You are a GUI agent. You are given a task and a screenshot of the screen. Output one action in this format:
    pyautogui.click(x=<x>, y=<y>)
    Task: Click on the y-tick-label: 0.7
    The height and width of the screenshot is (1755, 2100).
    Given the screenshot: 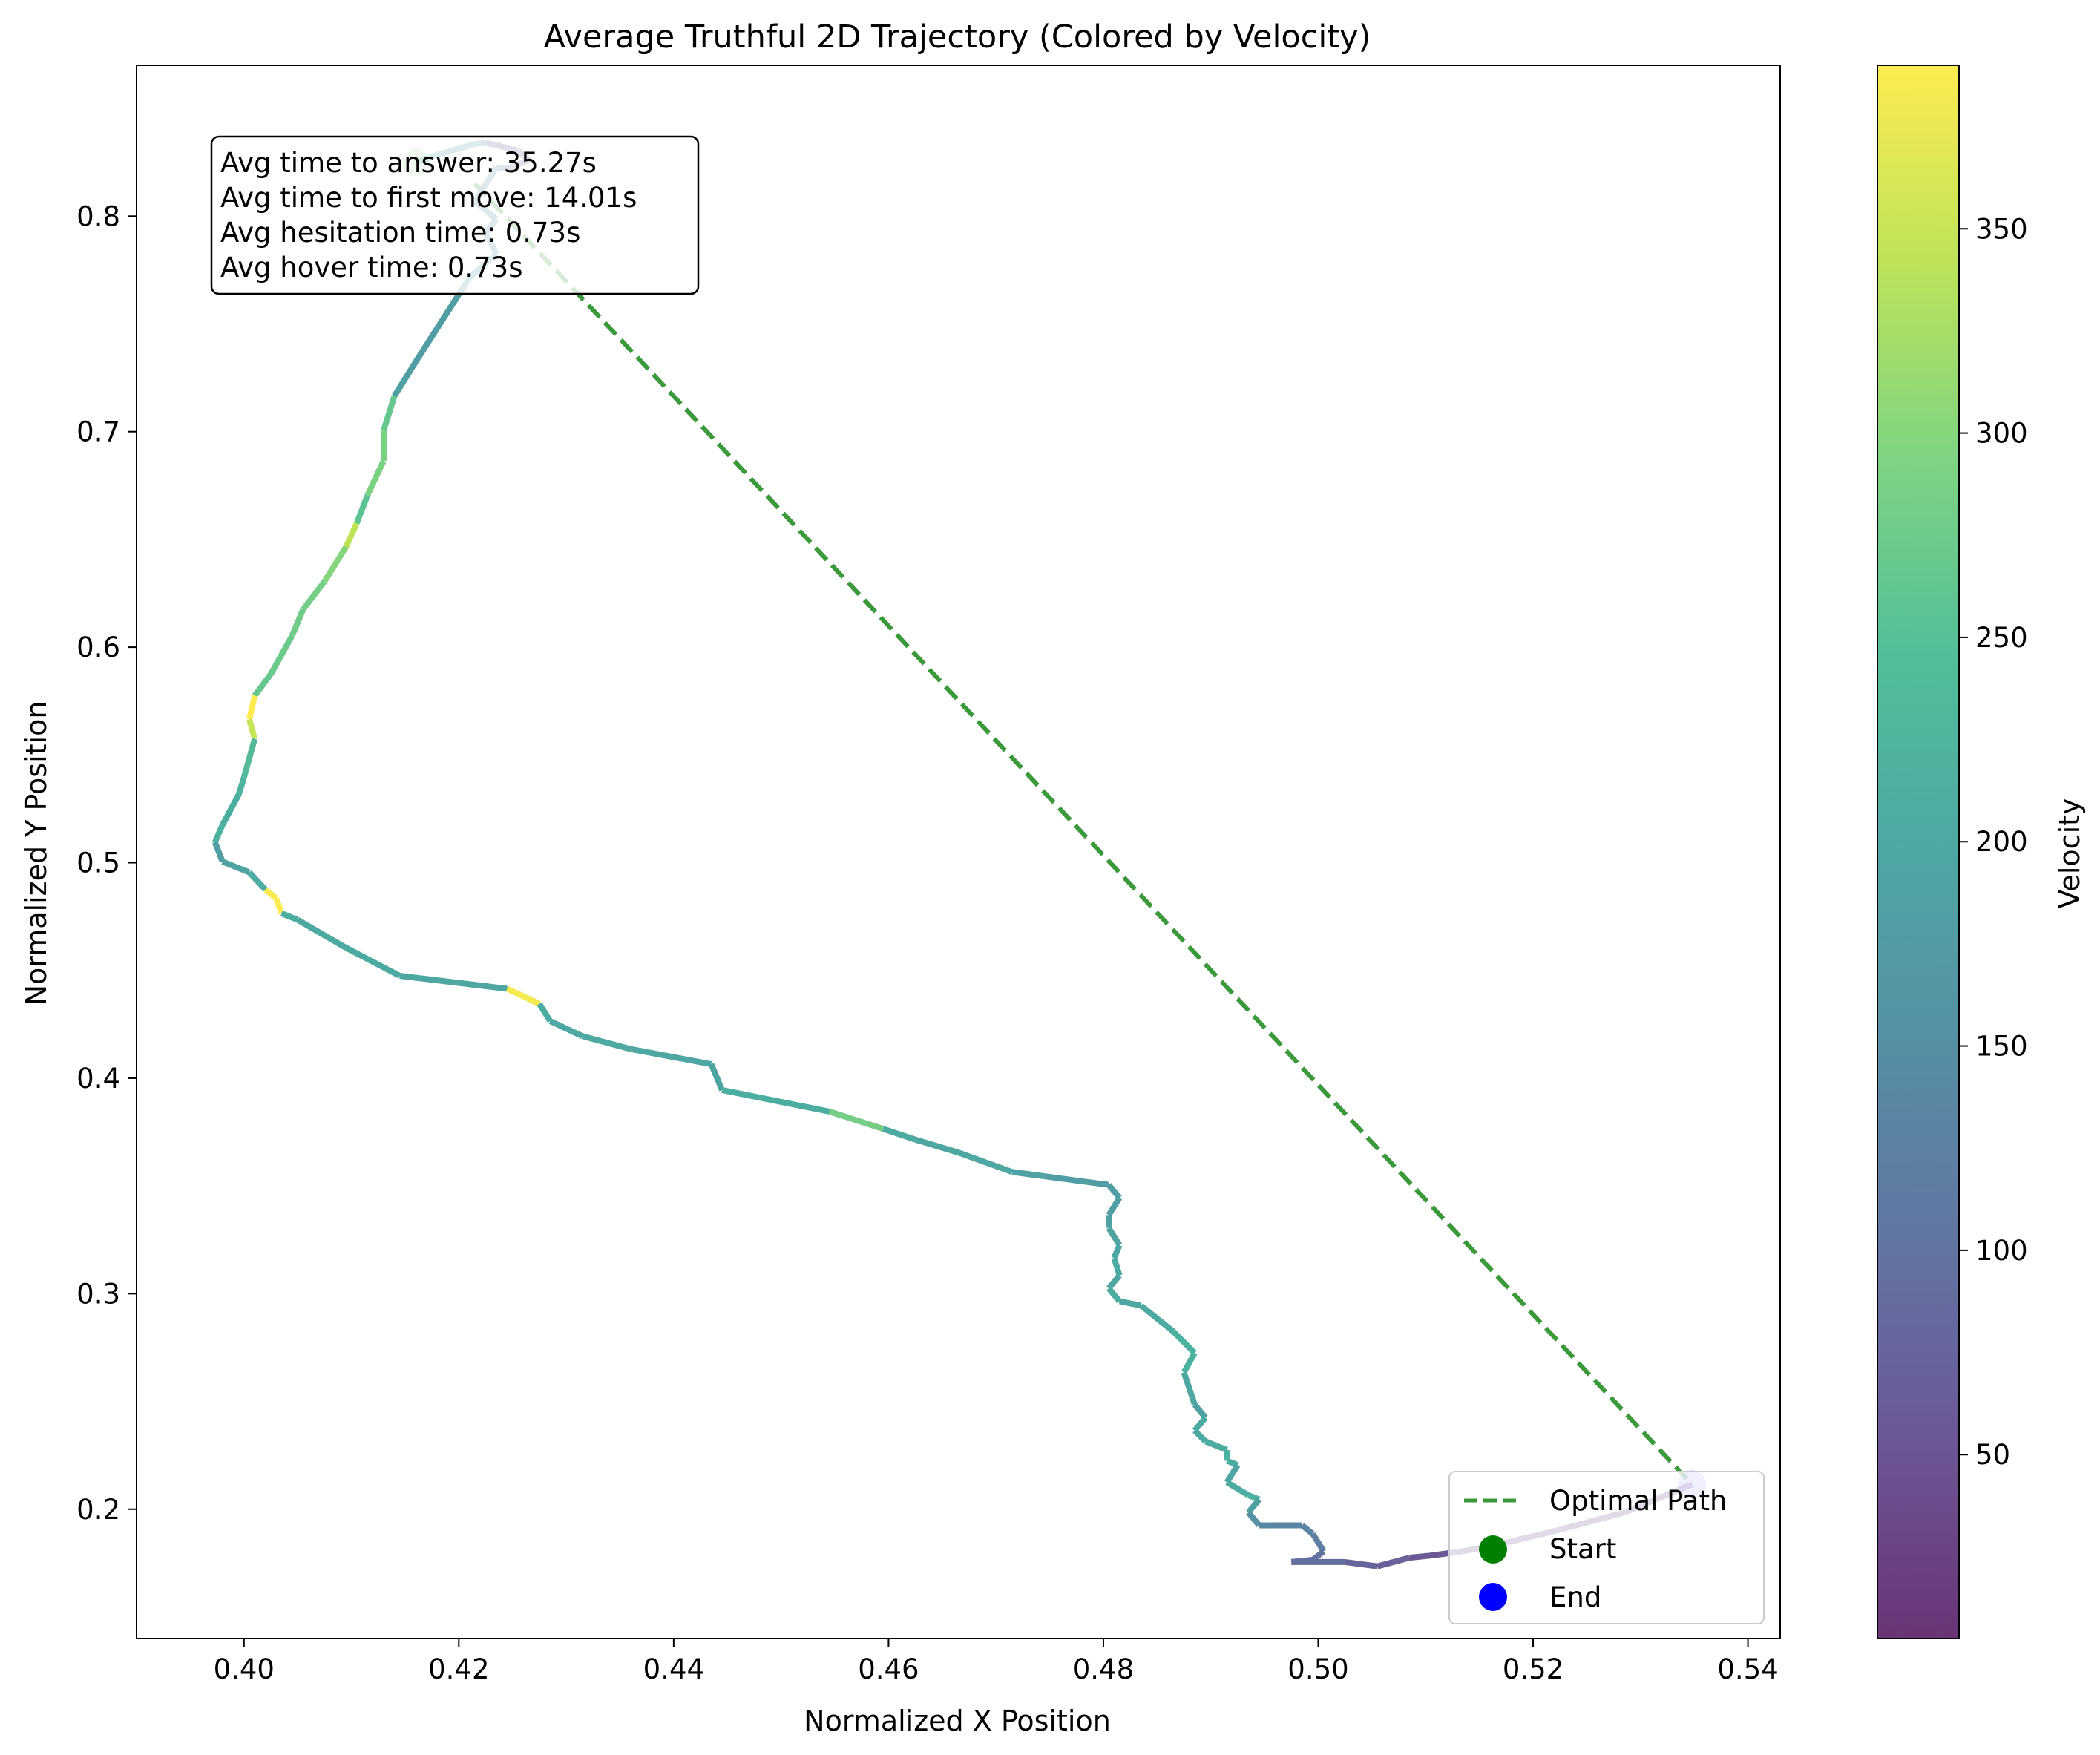 What is the action you would take?
    pyautogui.click(x=98, y=432)
    